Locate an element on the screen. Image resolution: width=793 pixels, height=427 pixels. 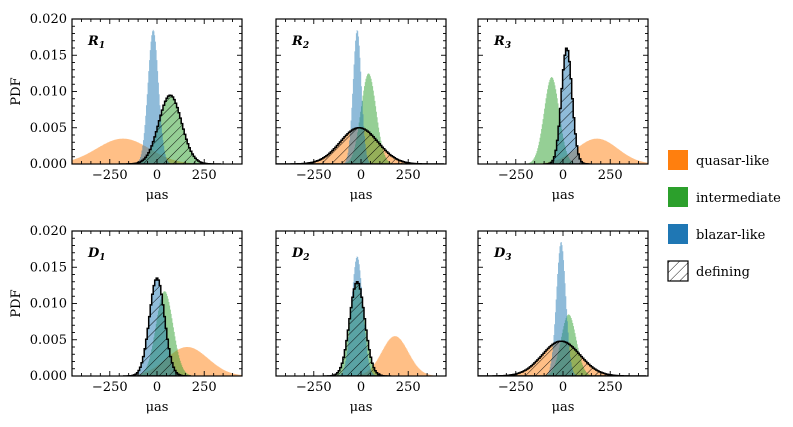
panel-label: D3 is located at coordinates (502, 254).